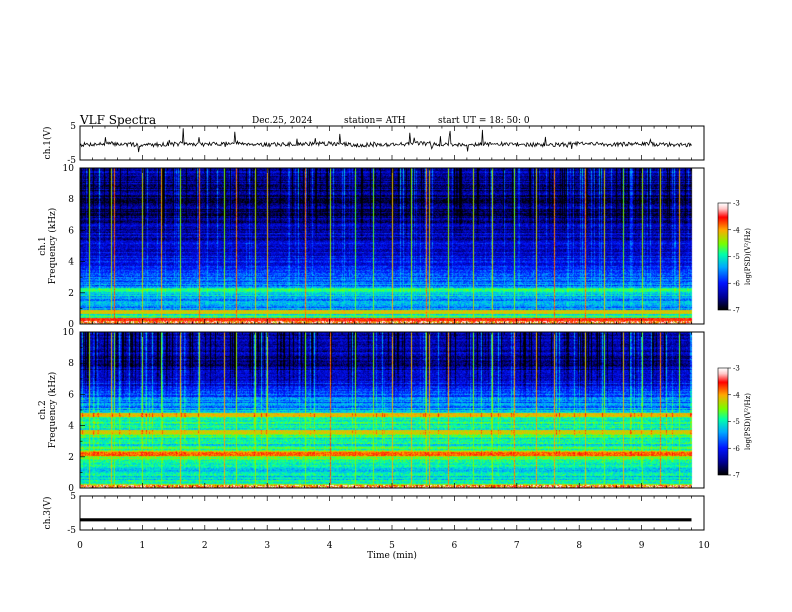 This screenshot has height=612, width=792. What do you see at coordinates (736, 476) in the screenshot?
I see `colorbar-2-tick-label: -7` at bounding box center [736, 476].